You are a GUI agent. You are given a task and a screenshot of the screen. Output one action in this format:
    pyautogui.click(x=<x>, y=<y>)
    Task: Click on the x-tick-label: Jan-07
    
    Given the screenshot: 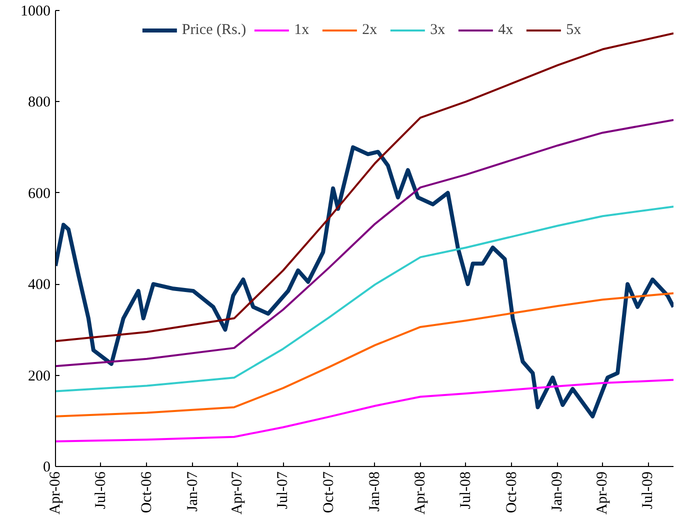 What is the action you would take?
    pyautogui.click(x=192, y=491)
    